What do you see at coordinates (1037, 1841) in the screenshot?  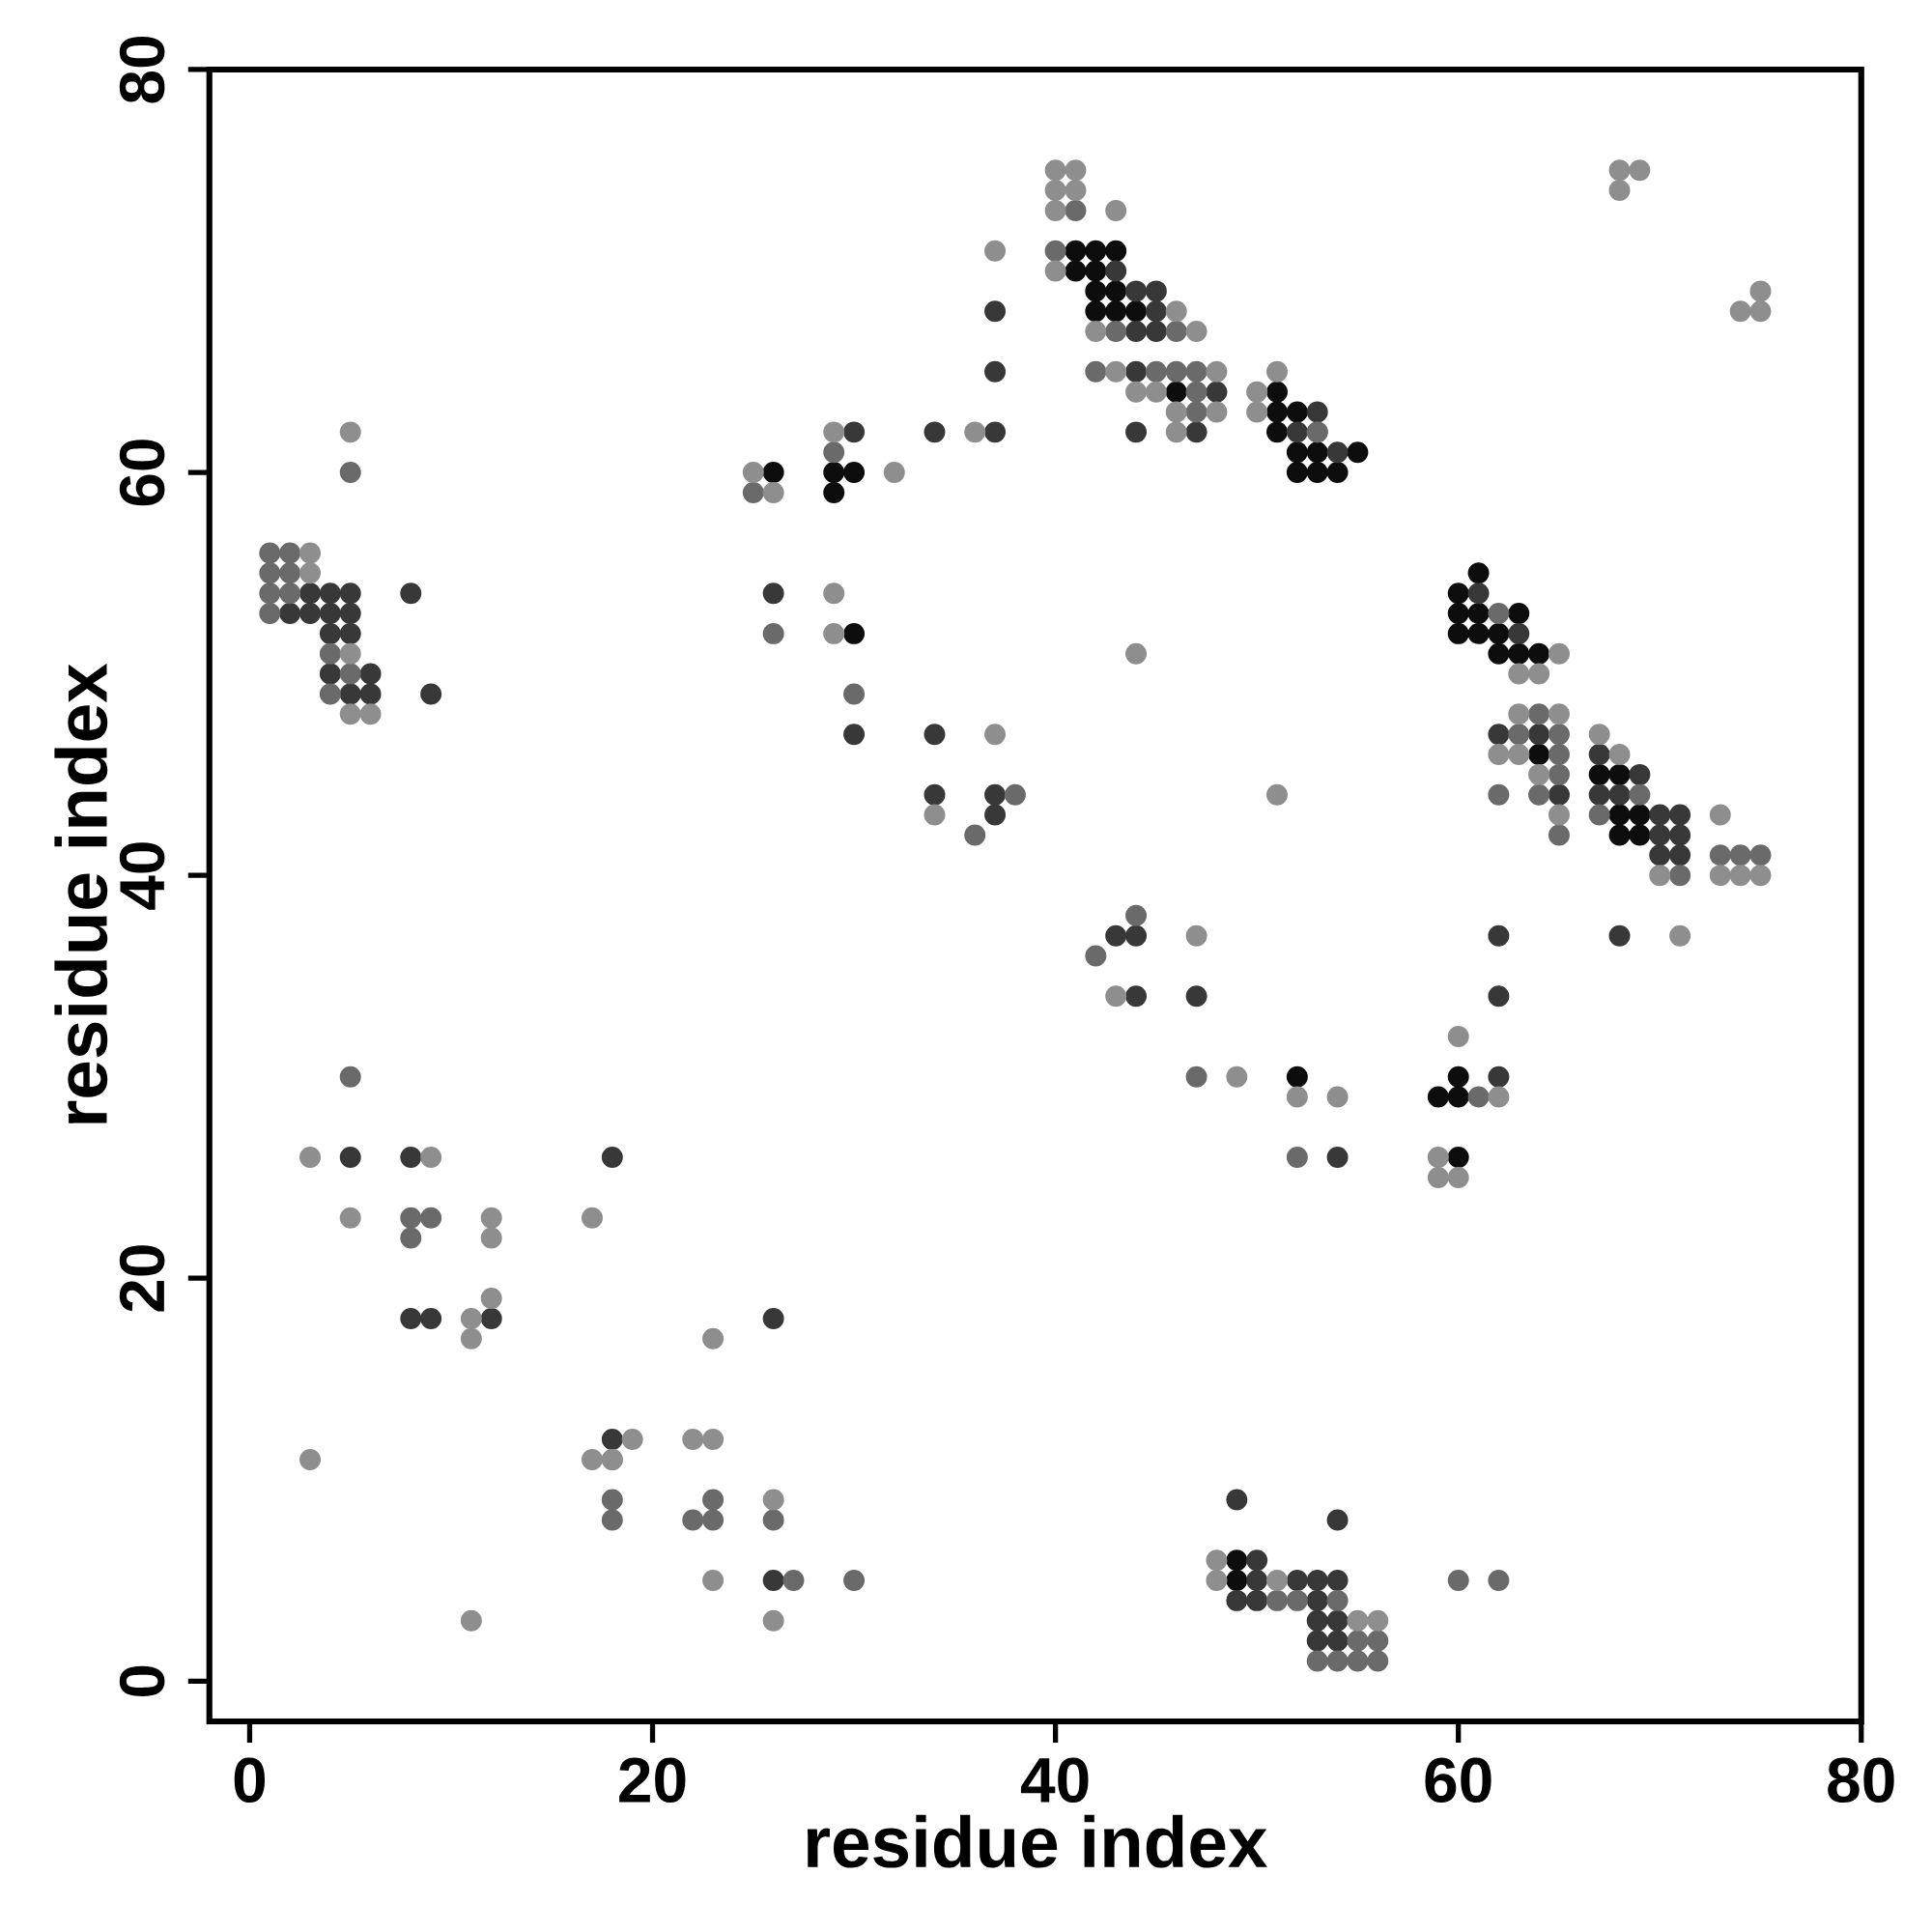 I see `x-axis-title: residue index` at bounding box center [1037, 1841].